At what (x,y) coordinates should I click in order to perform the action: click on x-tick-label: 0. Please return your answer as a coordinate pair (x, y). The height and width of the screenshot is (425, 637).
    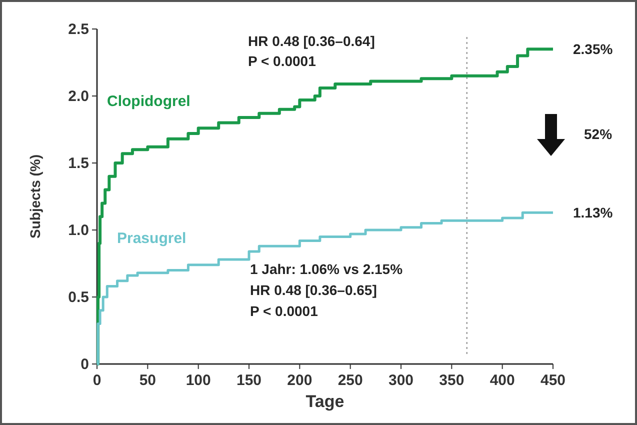
    Looking at the image, I should click on (97, 380).